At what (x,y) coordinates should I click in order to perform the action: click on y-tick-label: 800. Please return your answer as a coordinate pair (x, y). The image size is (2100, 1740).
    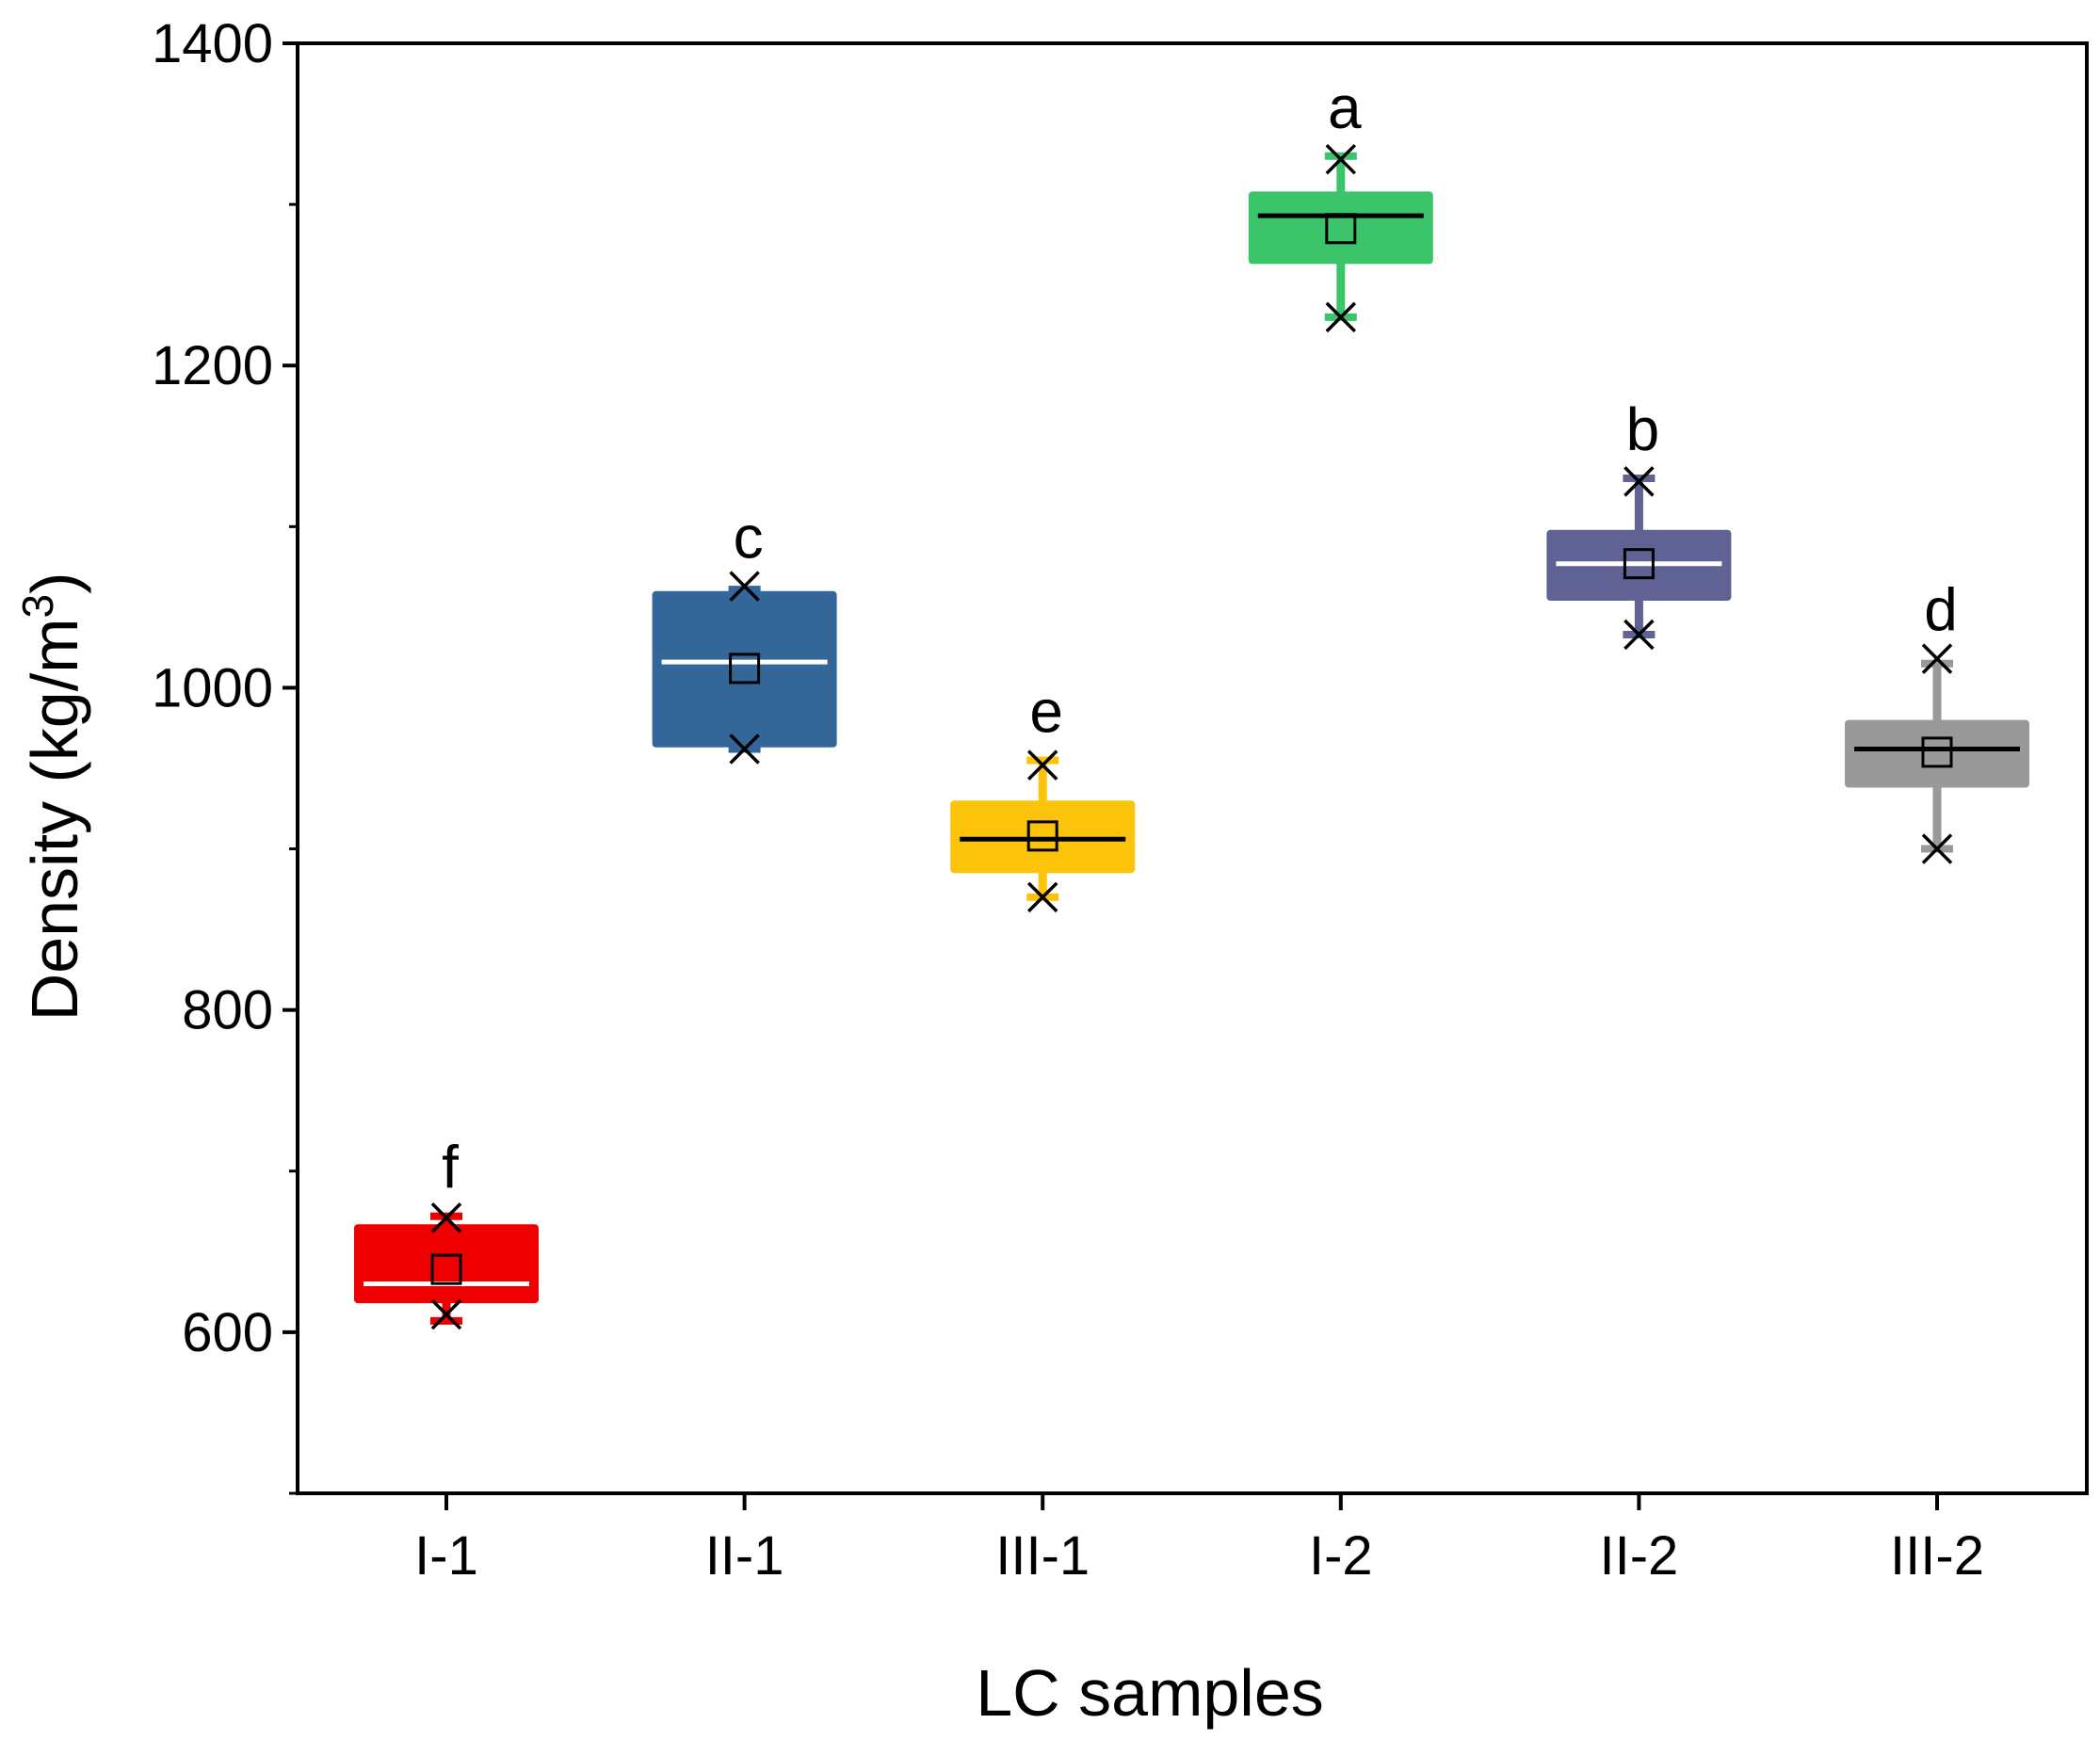
    Looking at the image, I should click on (228, 1010).